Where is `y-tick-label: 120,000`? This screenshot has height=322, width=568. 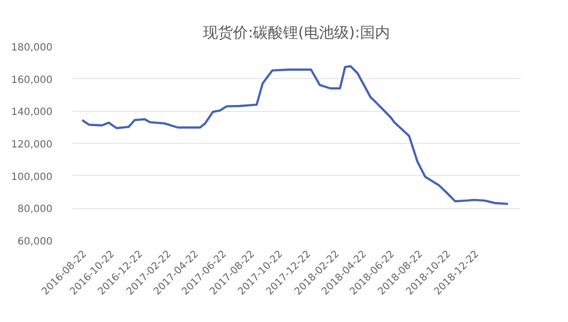
y-tick-label: 120,000 is located at coordinates (32, 145).